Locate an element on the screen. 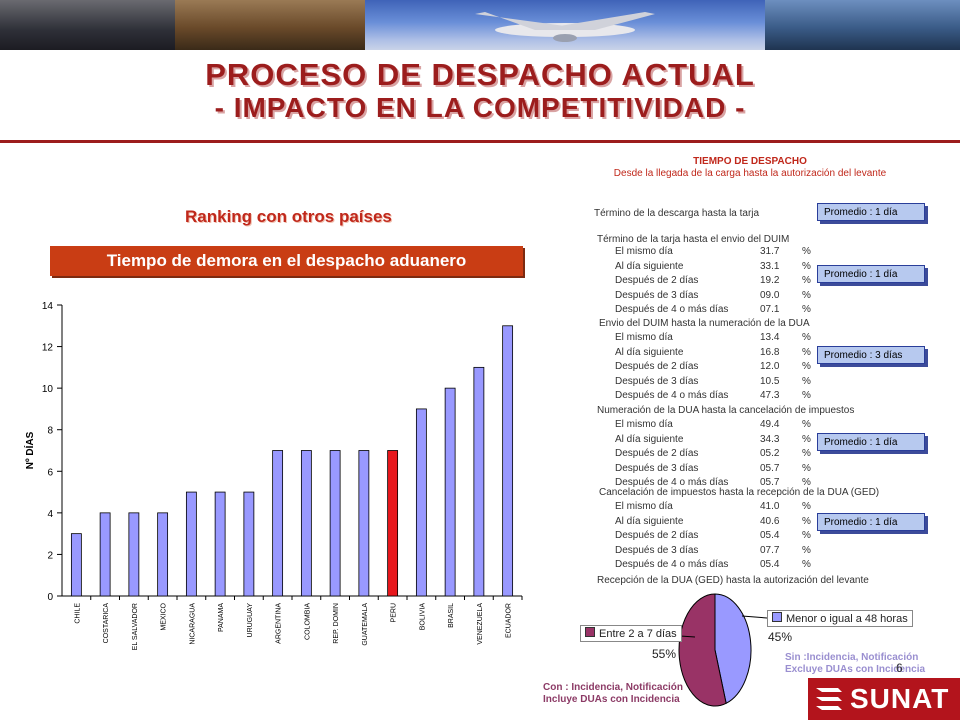 This screenshot has height=720, width=960. stage-row: Después de 4 o más días 05.4% is located at coordinates (713, 564).